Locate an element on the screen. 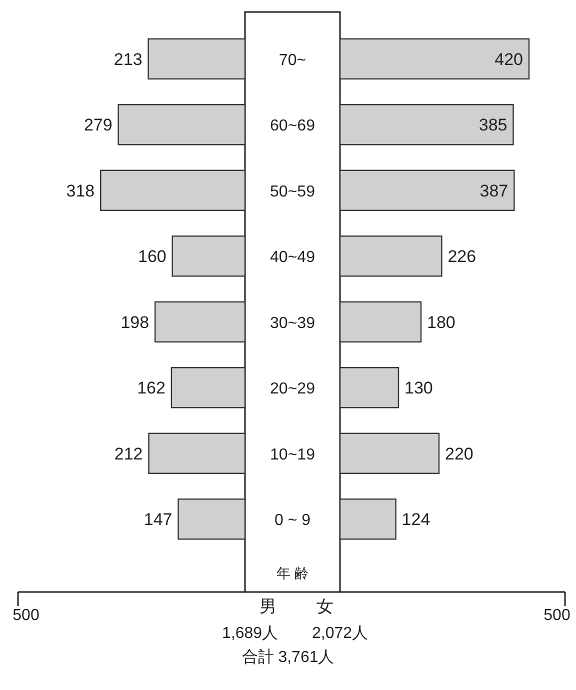 Image resolution: width=576 pixels, height=690 pixels. data-label: 279 is located at coordinates (98, 125).